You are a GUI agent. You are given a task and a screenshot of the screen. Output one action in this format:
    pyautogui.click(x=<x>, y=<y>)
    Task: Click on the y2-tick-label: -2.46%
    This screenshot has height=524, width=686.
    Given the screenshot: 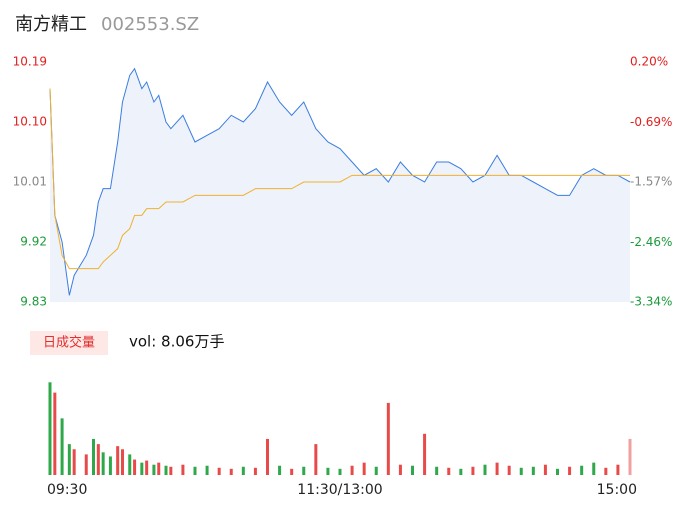 What is the action you would take?
    pyautogui.click(x=651, y=242)
    